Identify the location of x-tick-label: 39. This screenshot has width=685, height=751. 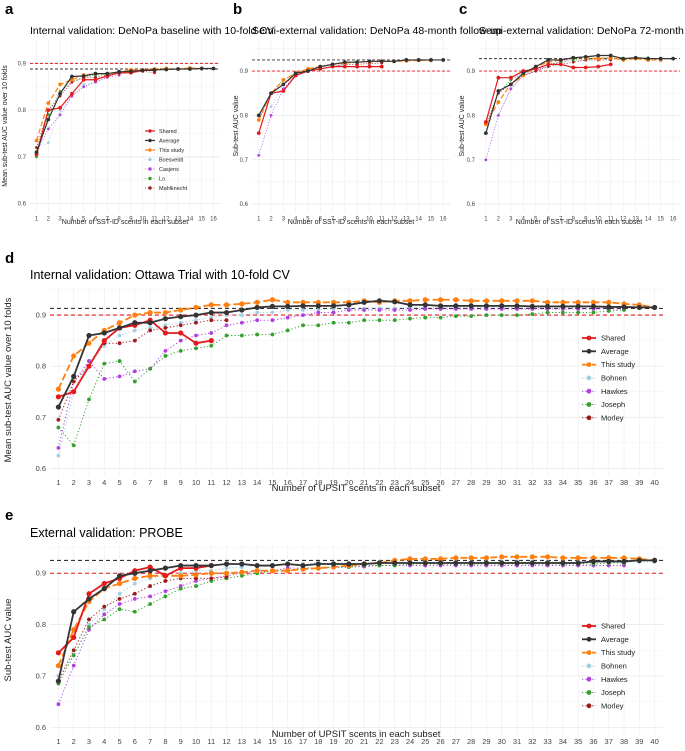
(639, 741).